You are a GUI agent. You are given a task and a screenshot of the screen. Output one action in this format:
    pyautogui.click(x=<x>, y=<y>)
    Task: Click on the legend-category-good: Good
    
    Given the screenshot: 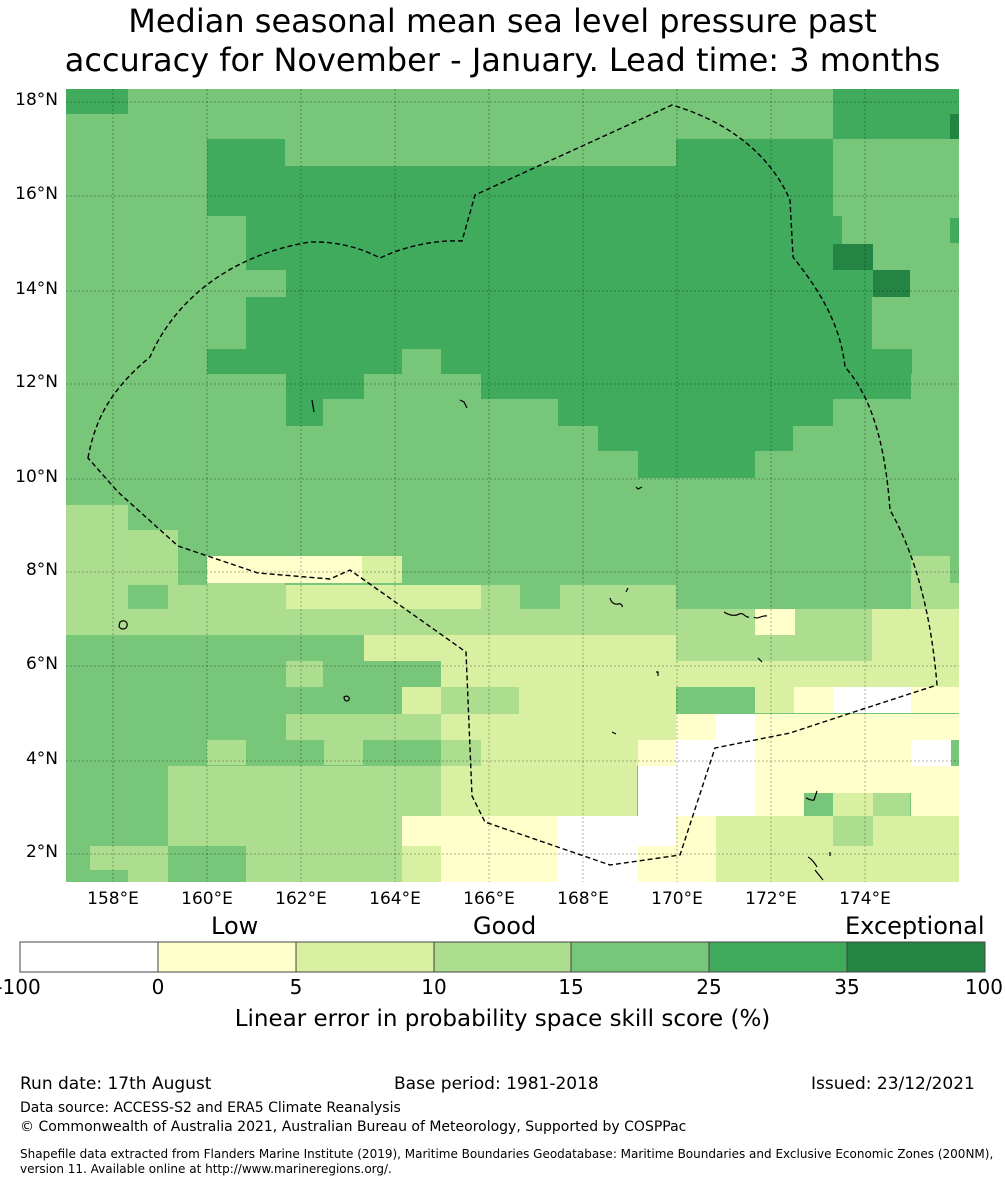 What is the action you would take?
    pyautogui.click(x=505, y=926)
    